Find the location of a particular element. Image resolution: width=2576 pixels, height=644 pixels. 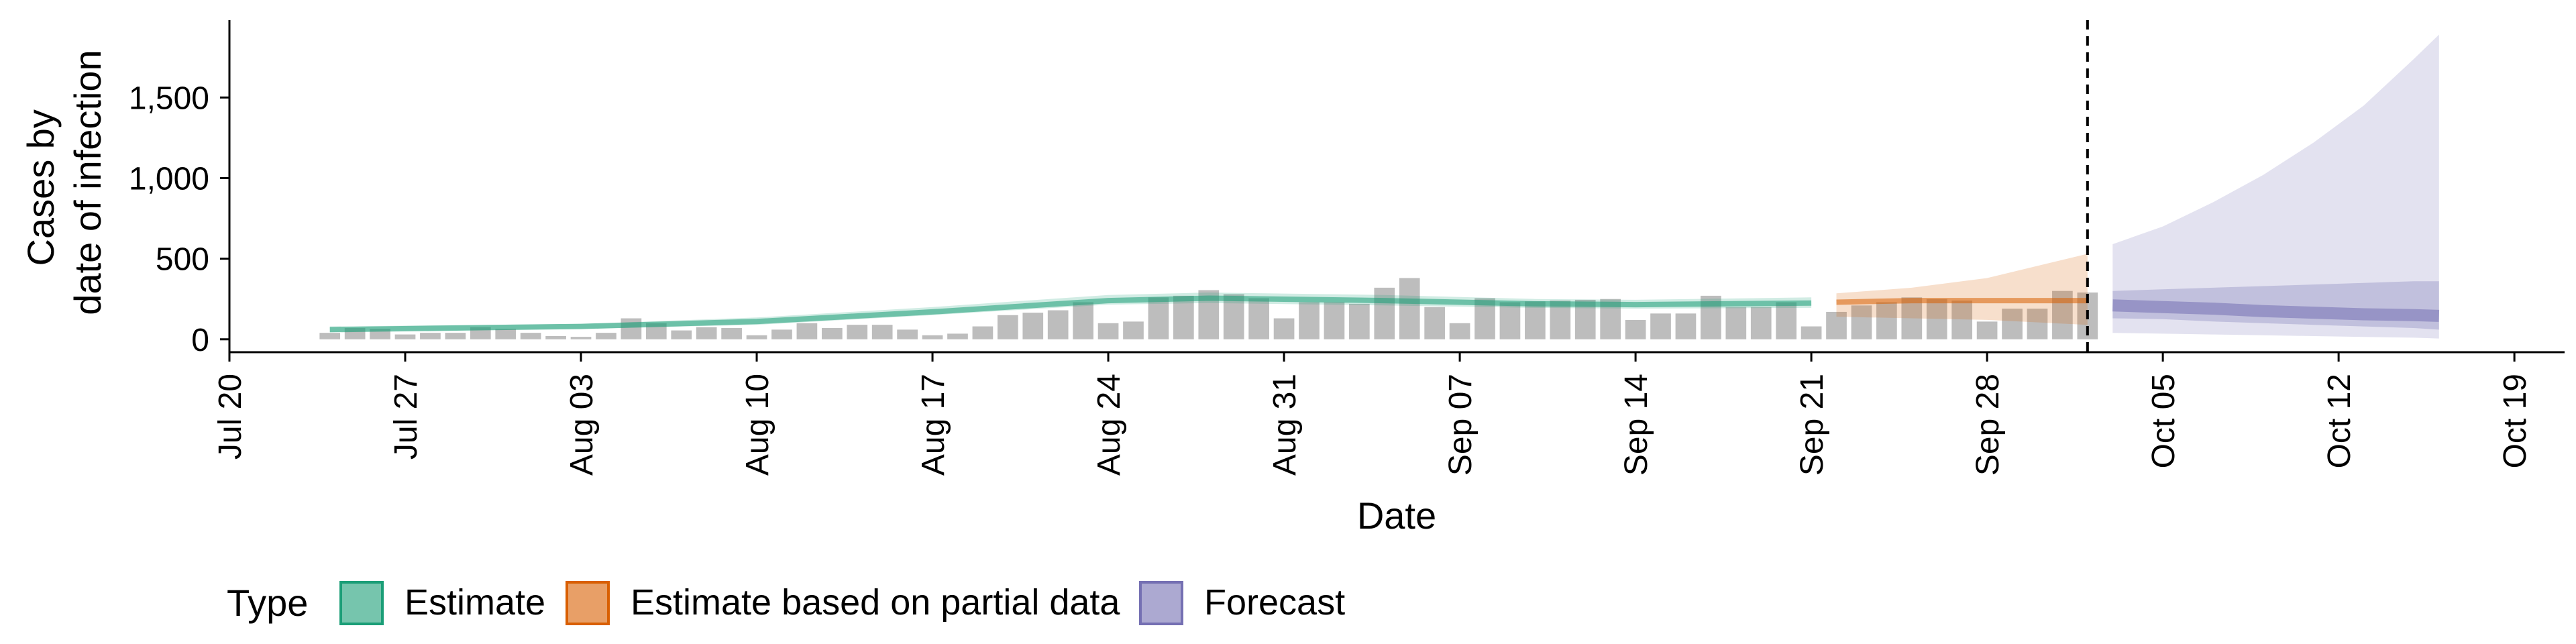

bars-layer is located at coordinates (1208, 308).